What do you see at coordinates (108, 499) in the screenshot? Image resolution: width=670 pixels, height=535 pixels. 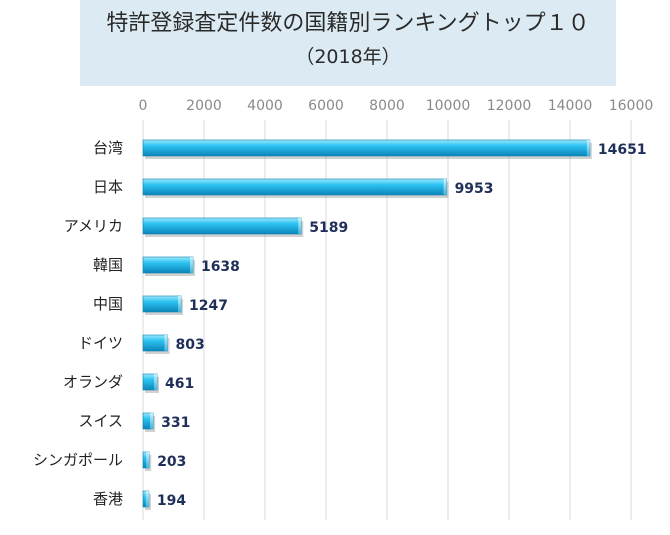 I see `category-label: 香港` at bounding box center [108, 499].